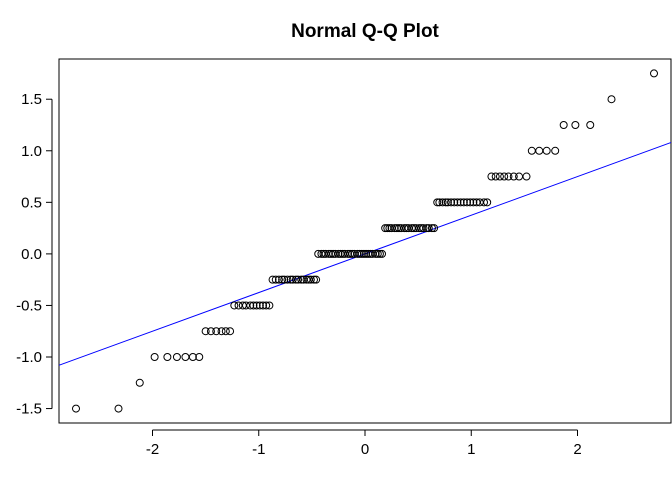  Describe the element at coordinates (577, 449) in the screenshot. I see `x-tick-label: 2` at that location.